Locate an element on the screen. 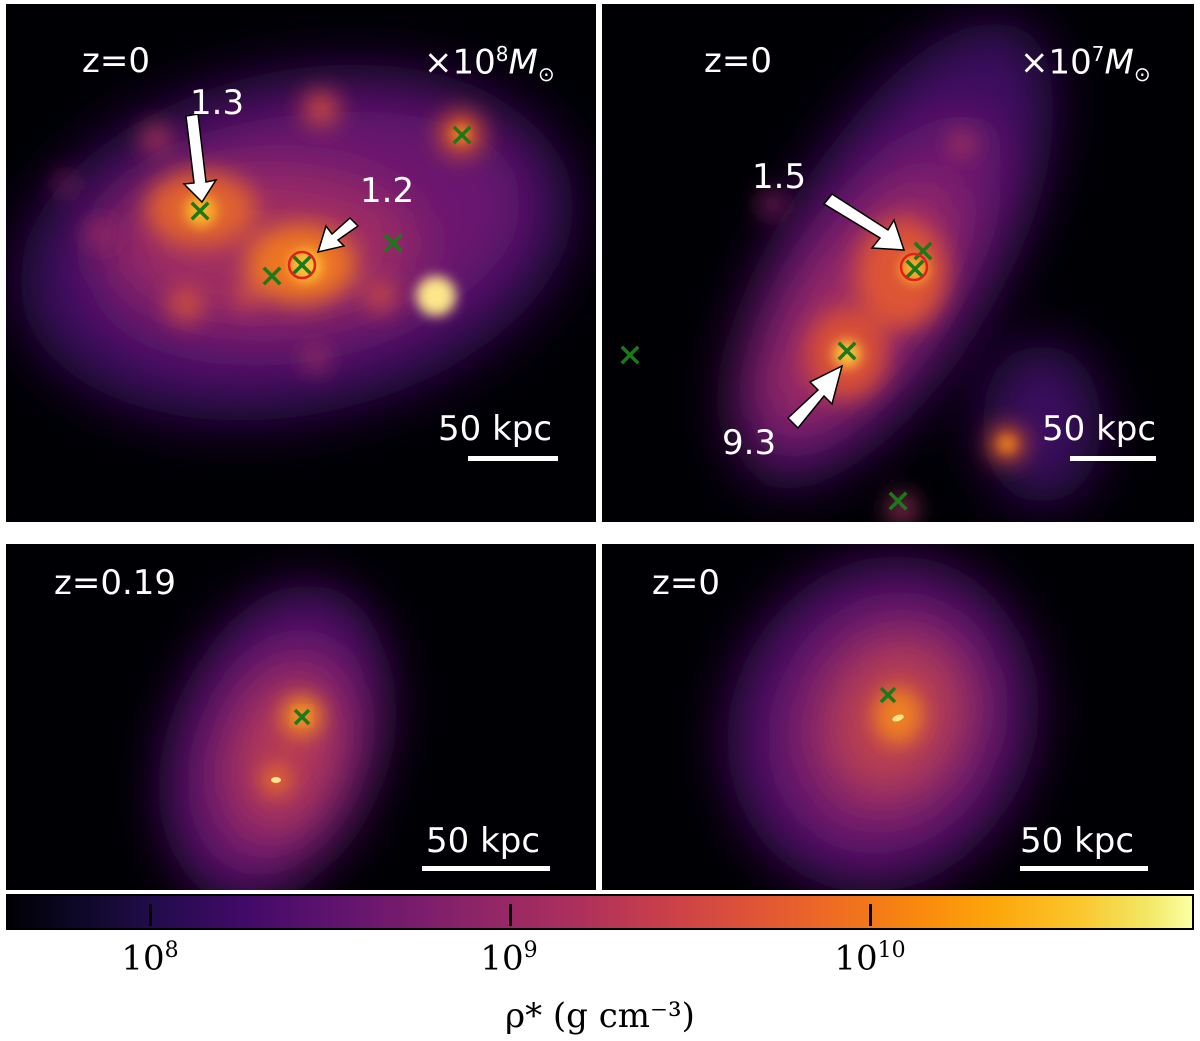 Image resolution: width=1200 pixels, height=1041 pixels. colorbar-axis-label: ρ* (g cm⁻³) is located at coordinates (600, 1016).